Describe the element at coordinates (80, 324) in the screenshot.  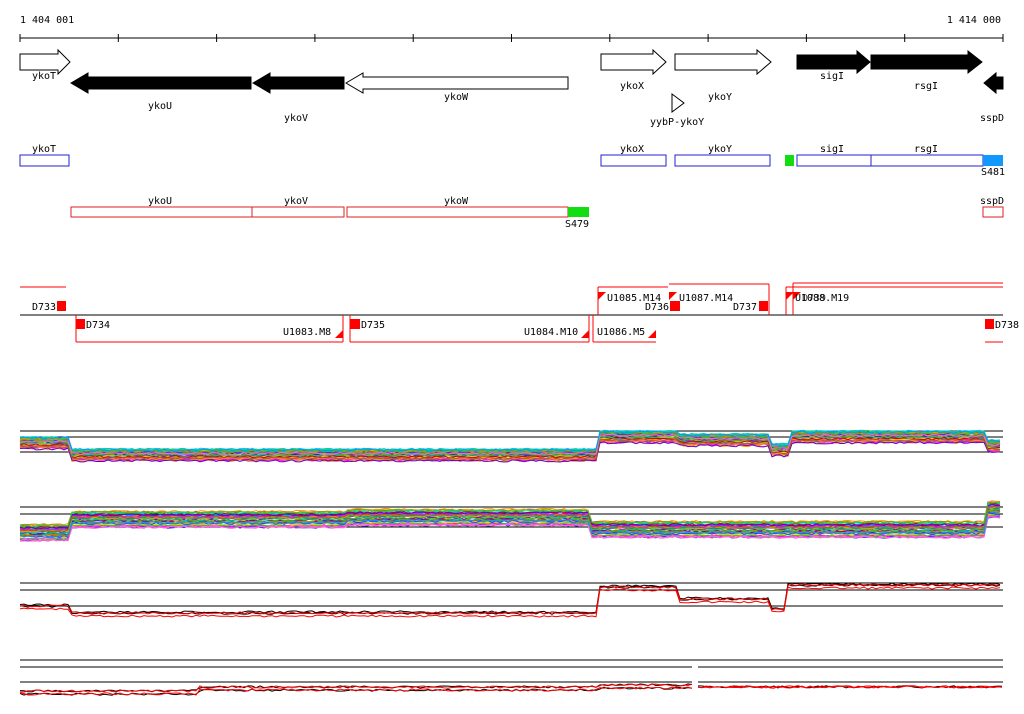
I see `segment-marker-D734` at that location.